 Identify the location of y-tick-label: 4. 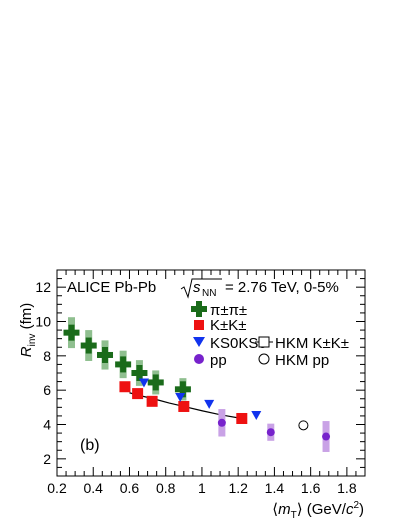
(47, 425).